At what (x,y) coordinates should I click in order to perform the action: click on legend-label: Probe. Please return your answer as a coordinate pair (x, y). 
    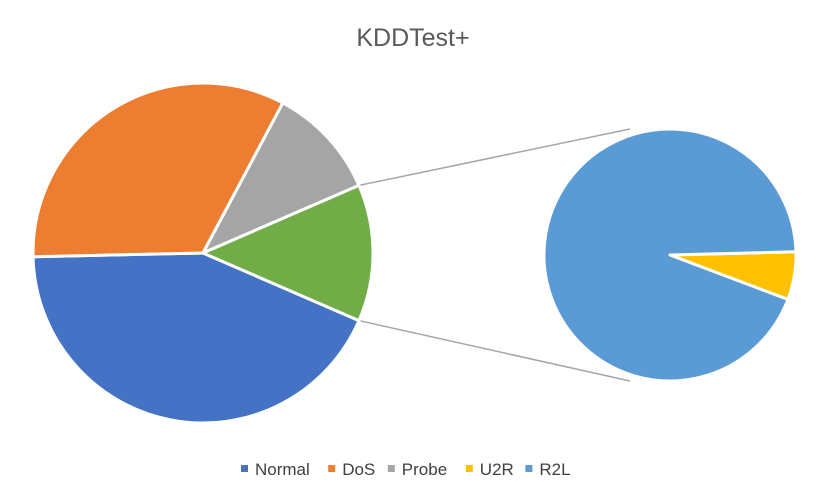
    Looking at the image, I should click on (424, 469).